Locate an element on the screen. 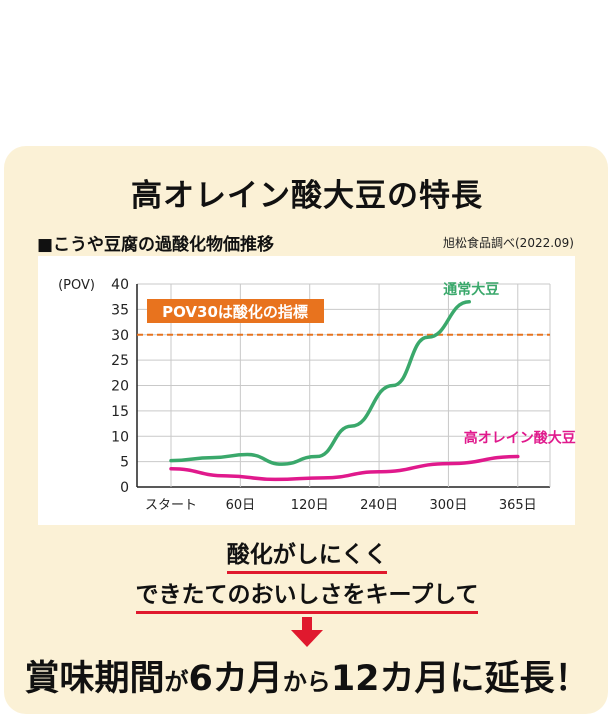 Image resolution: width=614 pixels, height=718 pixels. chart-source: 旭松食品調べ(2022.09) is located at coordinates (508, 243).